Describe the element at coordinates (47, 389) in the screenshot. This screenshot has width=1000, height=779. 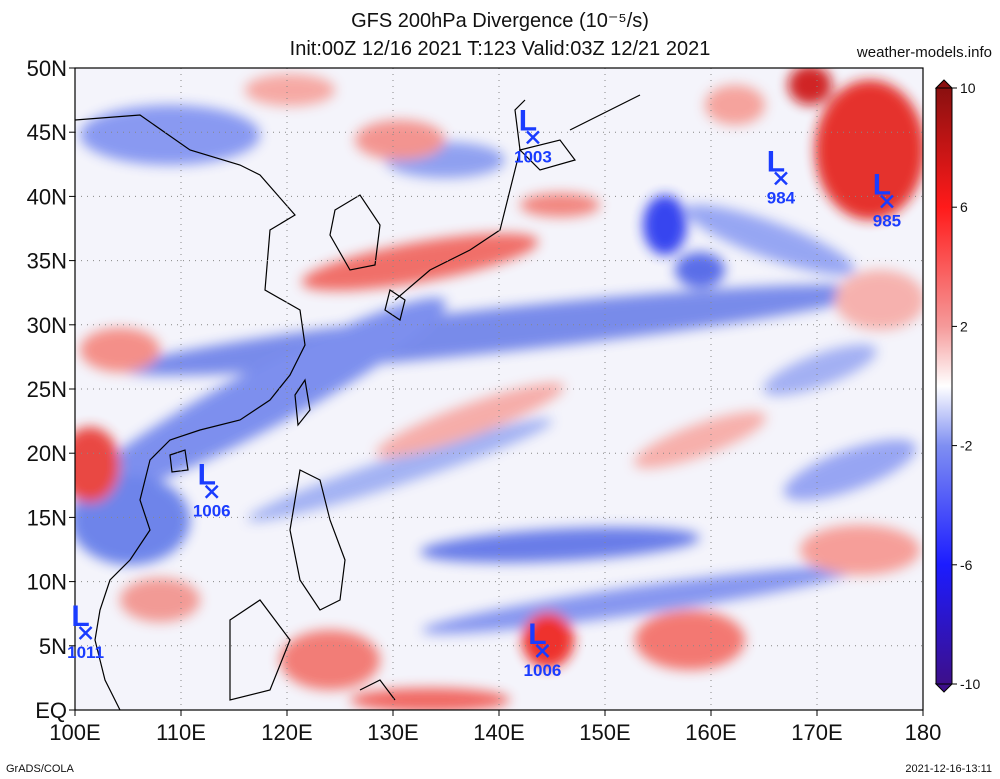
I see `tick-label-lat: 25N` at that location.